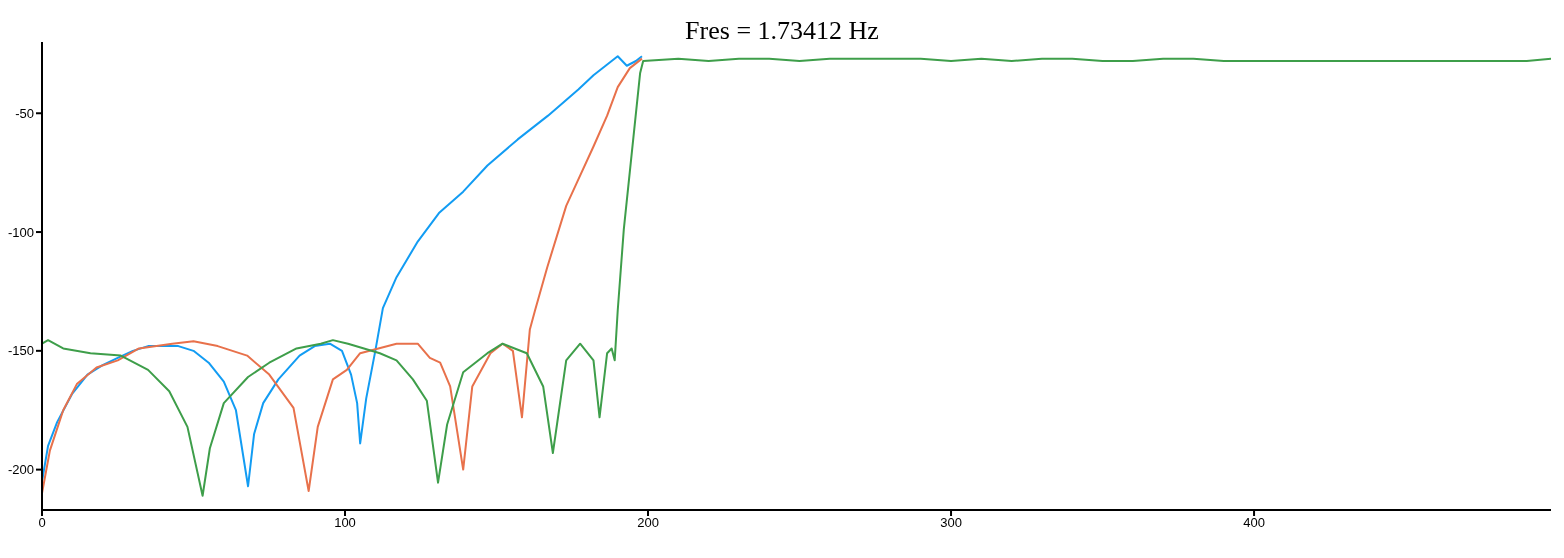 The height and width of the screenshot is (558, 1564). Describe the element at coordinates (20, 232) in the screenshot. I see `y-tick-label: -100` at that location.